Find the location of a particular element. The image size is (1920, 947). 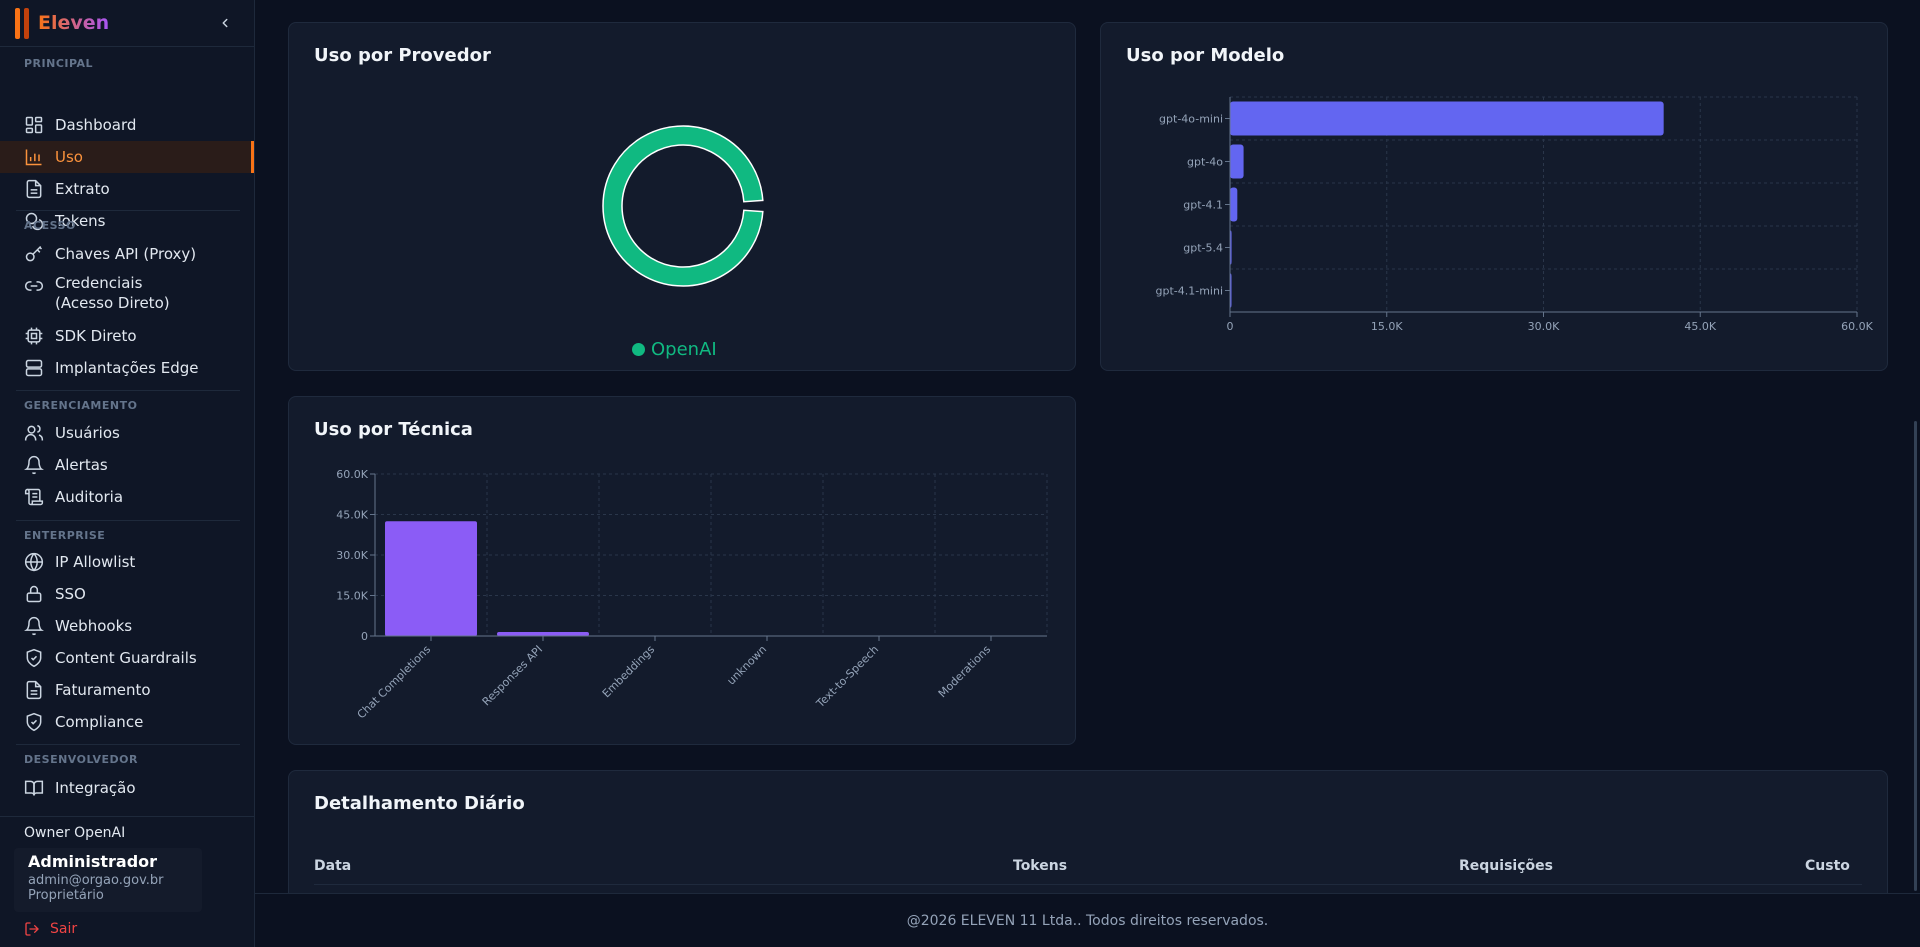

bar-gpt-4o-mini is located at coordinates (1447, 118).